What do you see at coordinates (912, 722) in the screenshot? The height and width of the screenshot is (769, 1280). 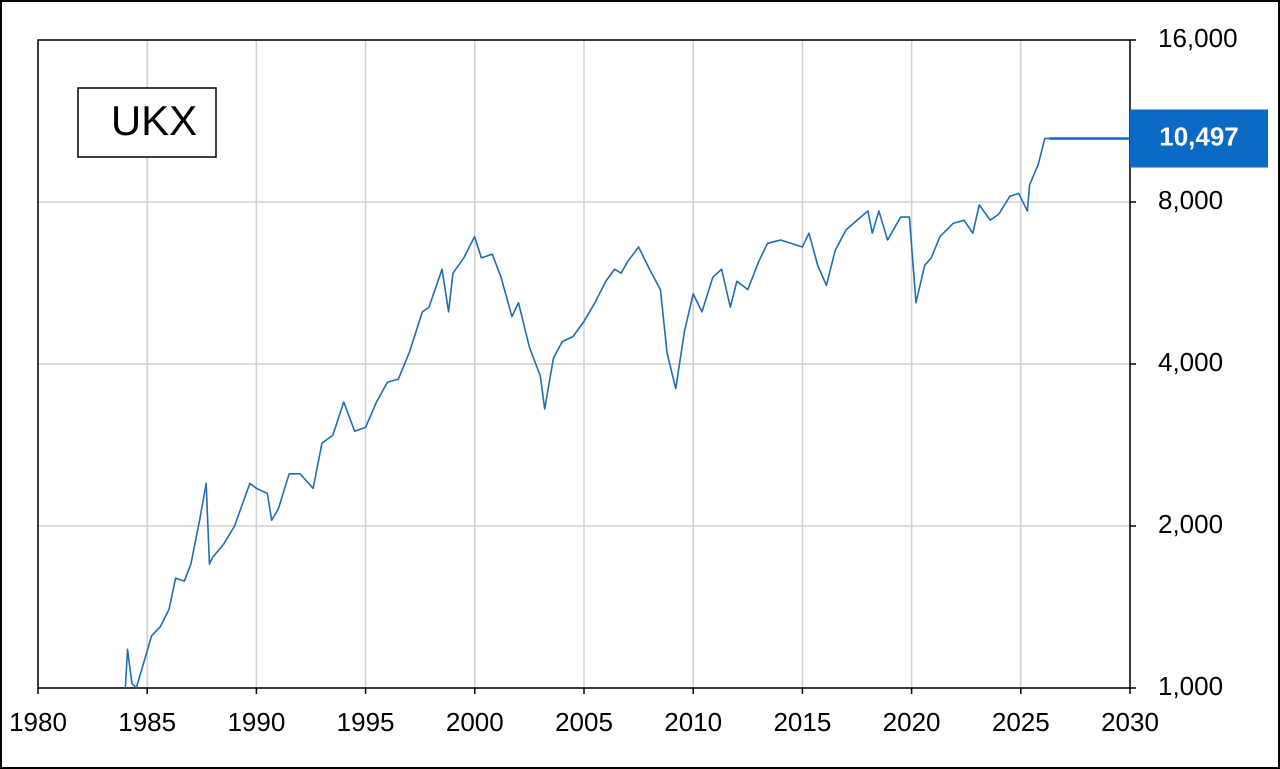 I see `x-tick-label: 2020` at bounding box center [912, 722].